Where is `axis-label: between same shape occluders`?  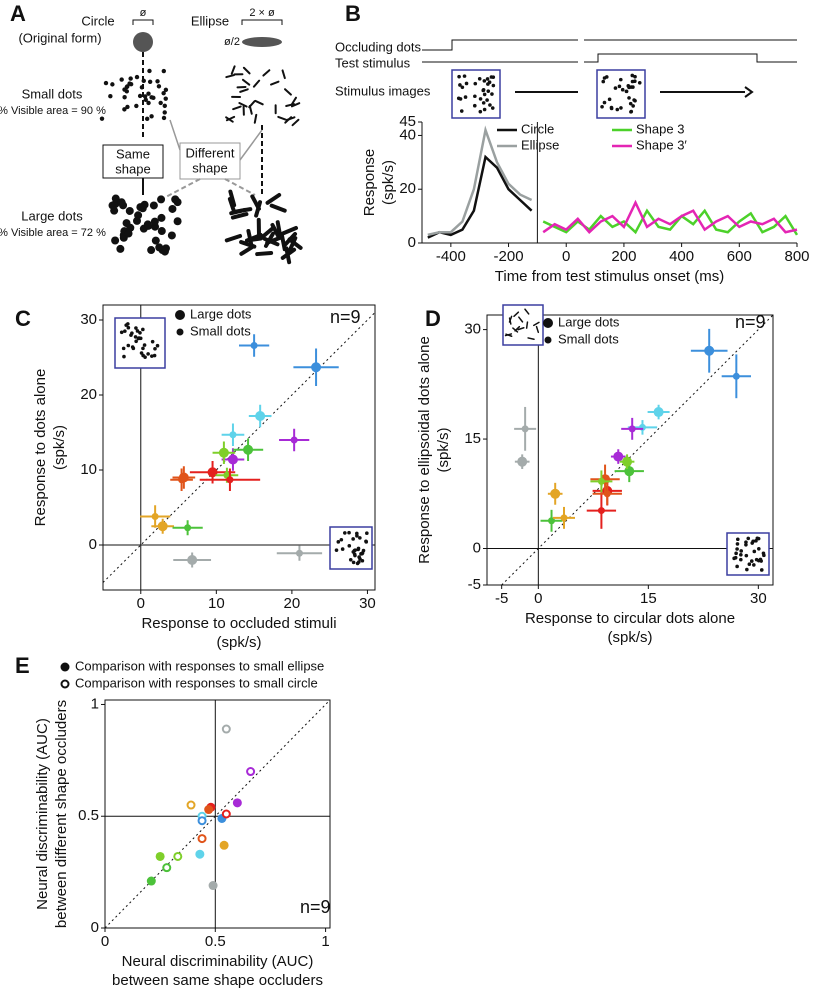 axis-label: between same shape occluders is located at coordinates (217, 980).